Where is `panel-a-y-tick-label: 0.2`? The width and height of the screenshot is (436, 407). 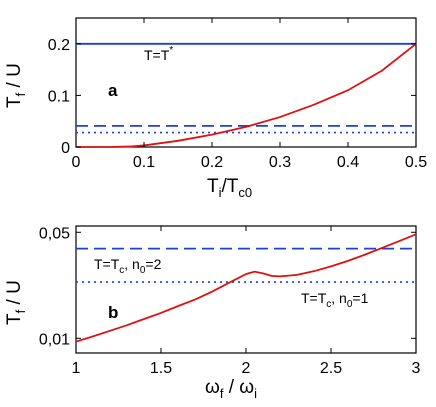 panel-a-y-tick-label: 0.2 is located at coordinates (59, 45).